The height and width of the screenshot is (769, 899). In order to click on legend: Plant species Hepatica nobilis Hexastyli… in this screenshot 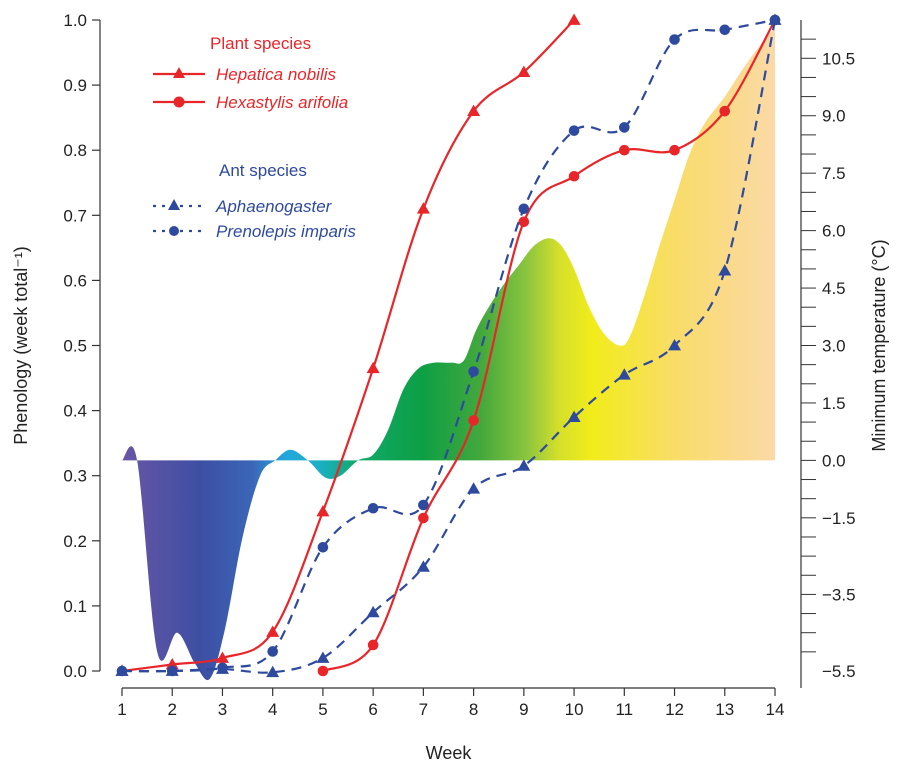, I will do `click(254, 137)`.